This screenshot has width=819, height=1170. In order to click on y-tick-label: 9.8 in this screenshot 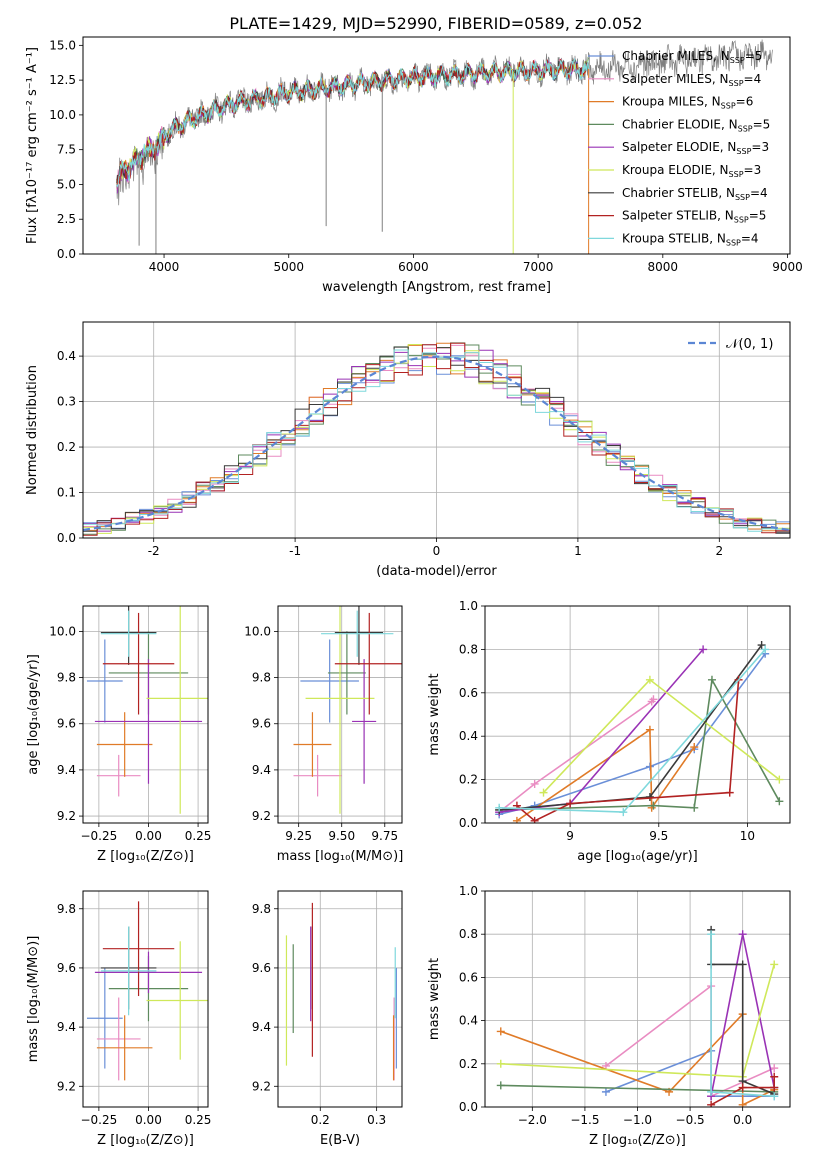, I will do `click(261, 909)`.